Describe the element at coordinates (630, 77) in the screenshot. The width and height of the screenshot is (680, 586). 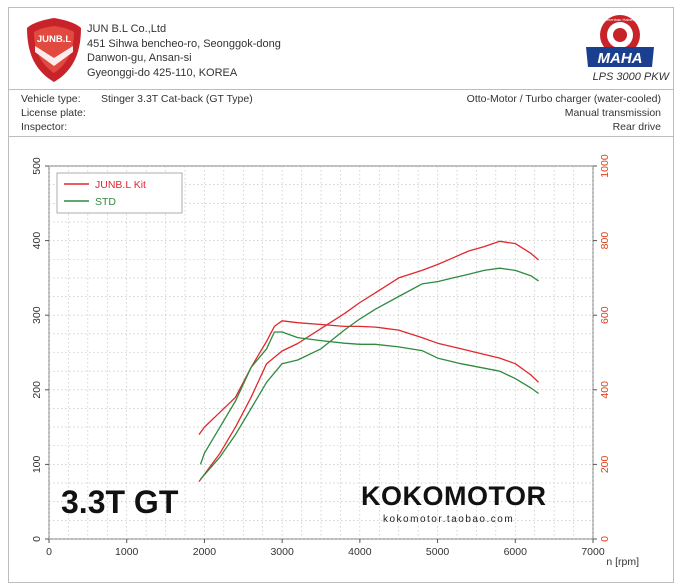
I see `dyno-model: LPS 3000 PKW` at that location.